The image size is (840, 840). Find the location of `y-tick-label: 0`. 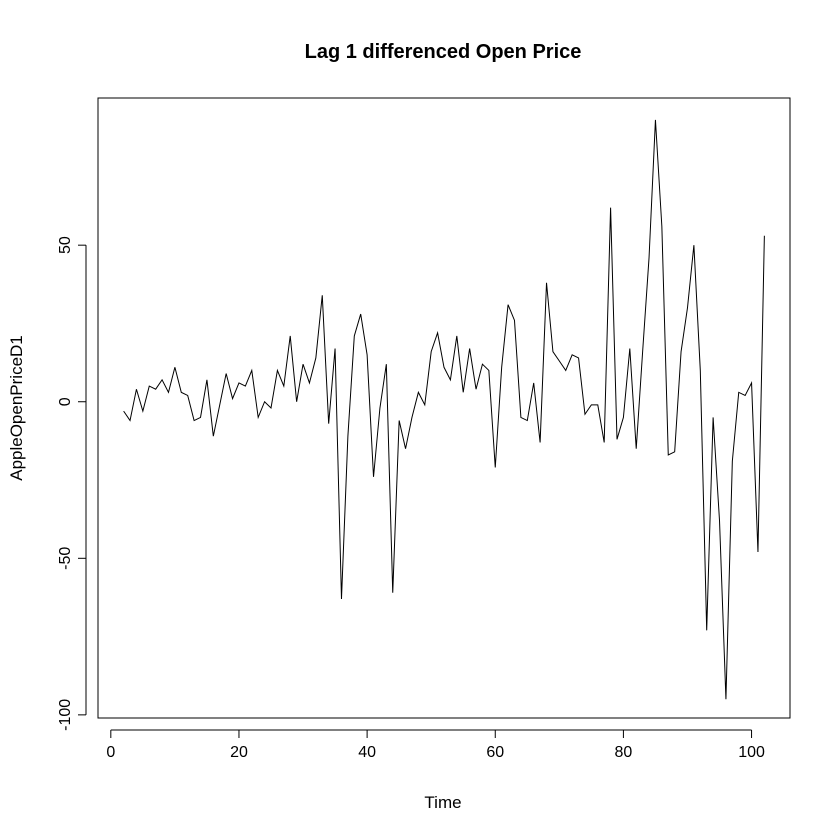

y-tick-label: 0 is located at coordinates (65, 401).